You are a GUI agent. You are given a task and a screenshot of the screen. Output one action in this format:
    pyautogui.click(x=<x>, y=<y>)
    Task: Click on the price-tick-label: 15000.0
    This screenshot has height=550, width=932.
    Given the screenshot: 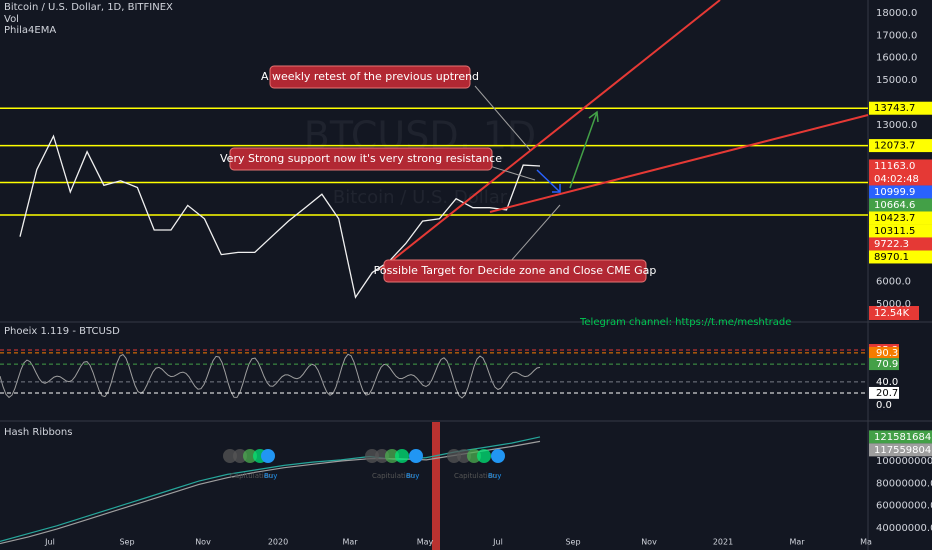 What is the action you would take?
    pyautogui.click(x=896, y=80)
    